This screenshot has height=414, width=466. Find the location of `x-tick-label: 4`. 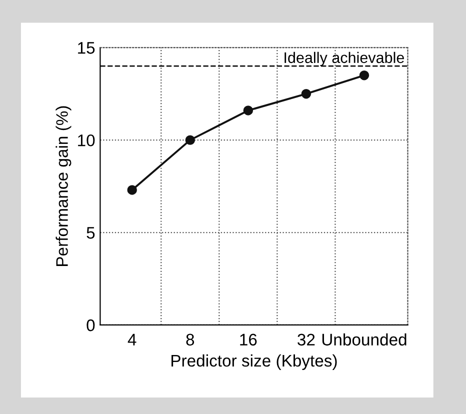

x-tick-label: 4 is located at coordinates (132, 340).